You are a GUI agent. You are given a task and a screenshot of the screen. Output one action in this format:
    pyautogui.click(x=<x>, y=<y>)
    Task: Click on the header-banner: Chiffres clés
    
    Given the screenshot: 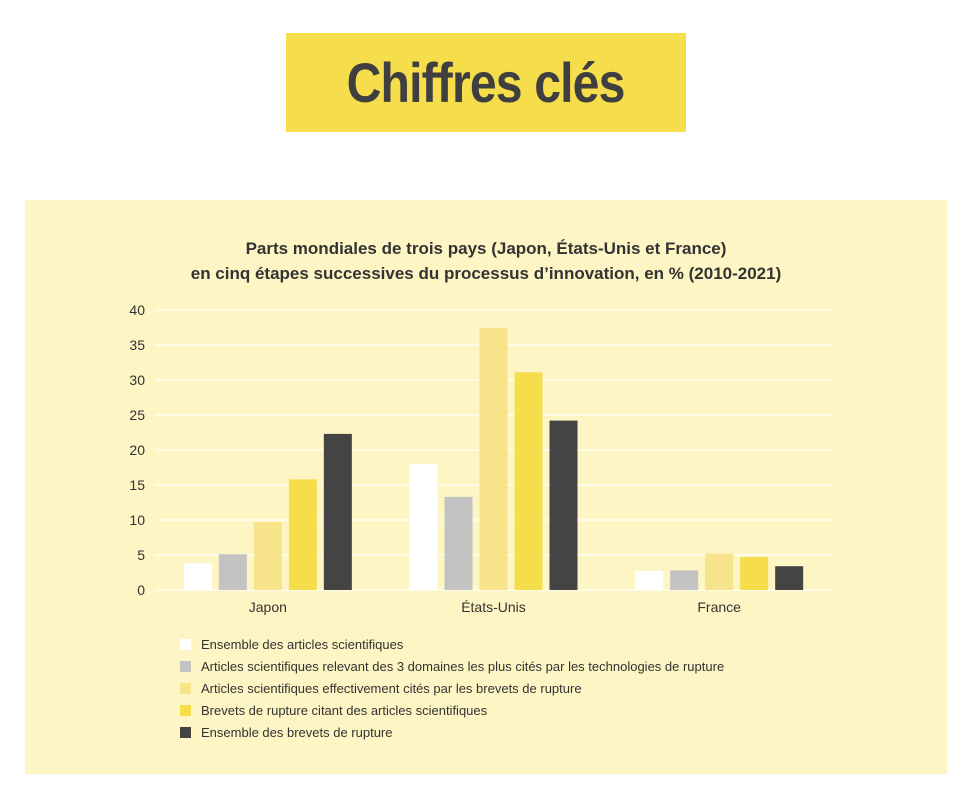 What is the action you would take?
    pyautogui.click(x=486, y=82)
    